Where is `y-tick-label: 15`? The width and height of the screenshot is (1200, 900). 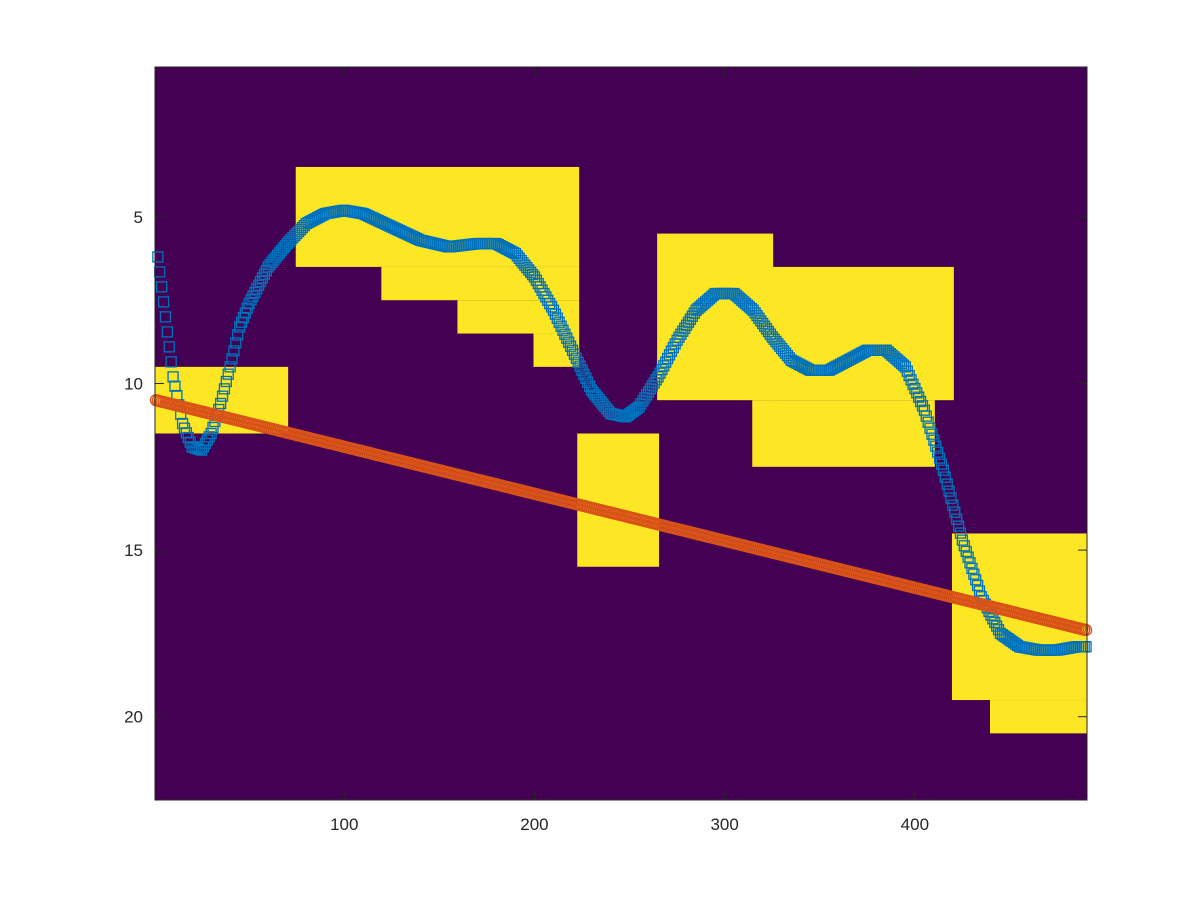 y-tick-label: 15 is located at coordinates (133, 550).